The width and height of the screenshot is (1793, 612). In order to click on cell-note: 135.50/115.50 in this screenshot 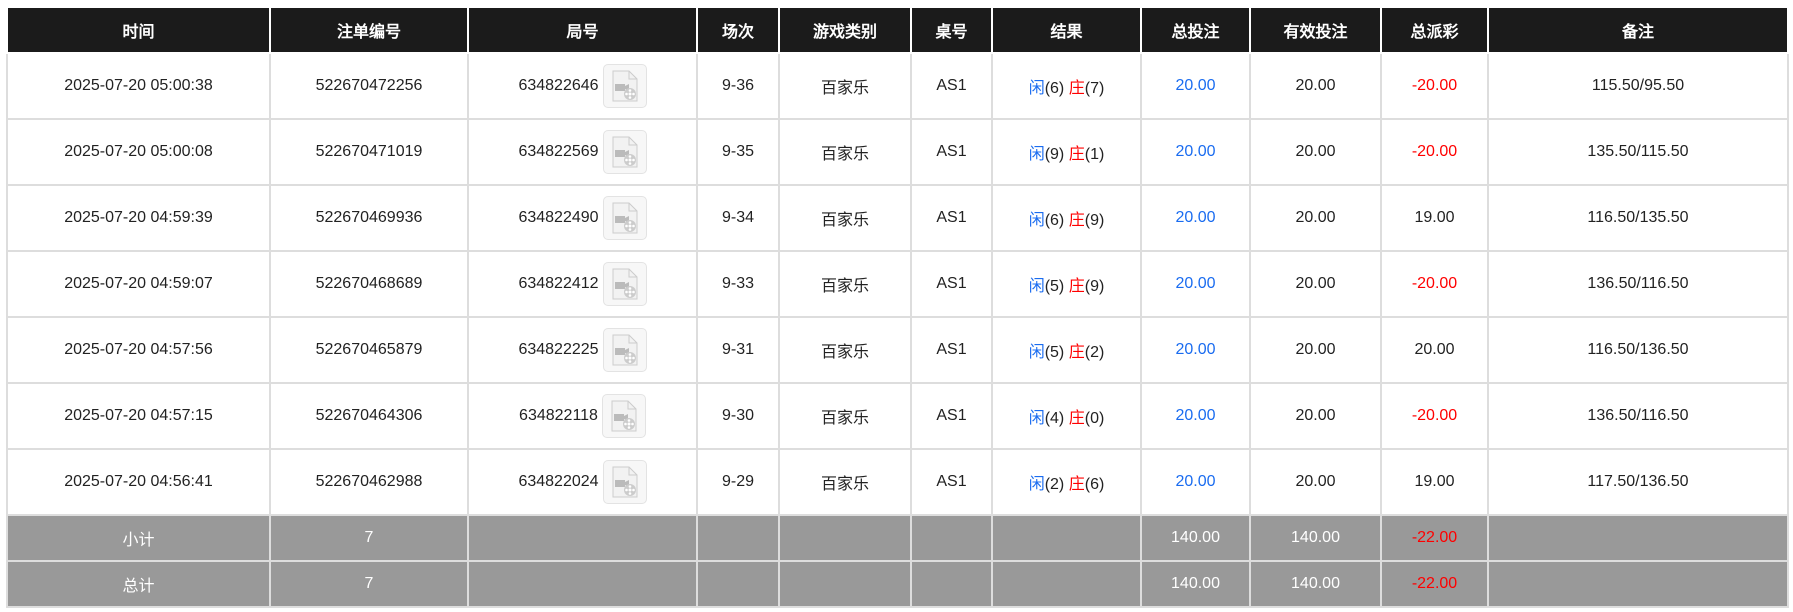, I will do `click(1638, 152)`.